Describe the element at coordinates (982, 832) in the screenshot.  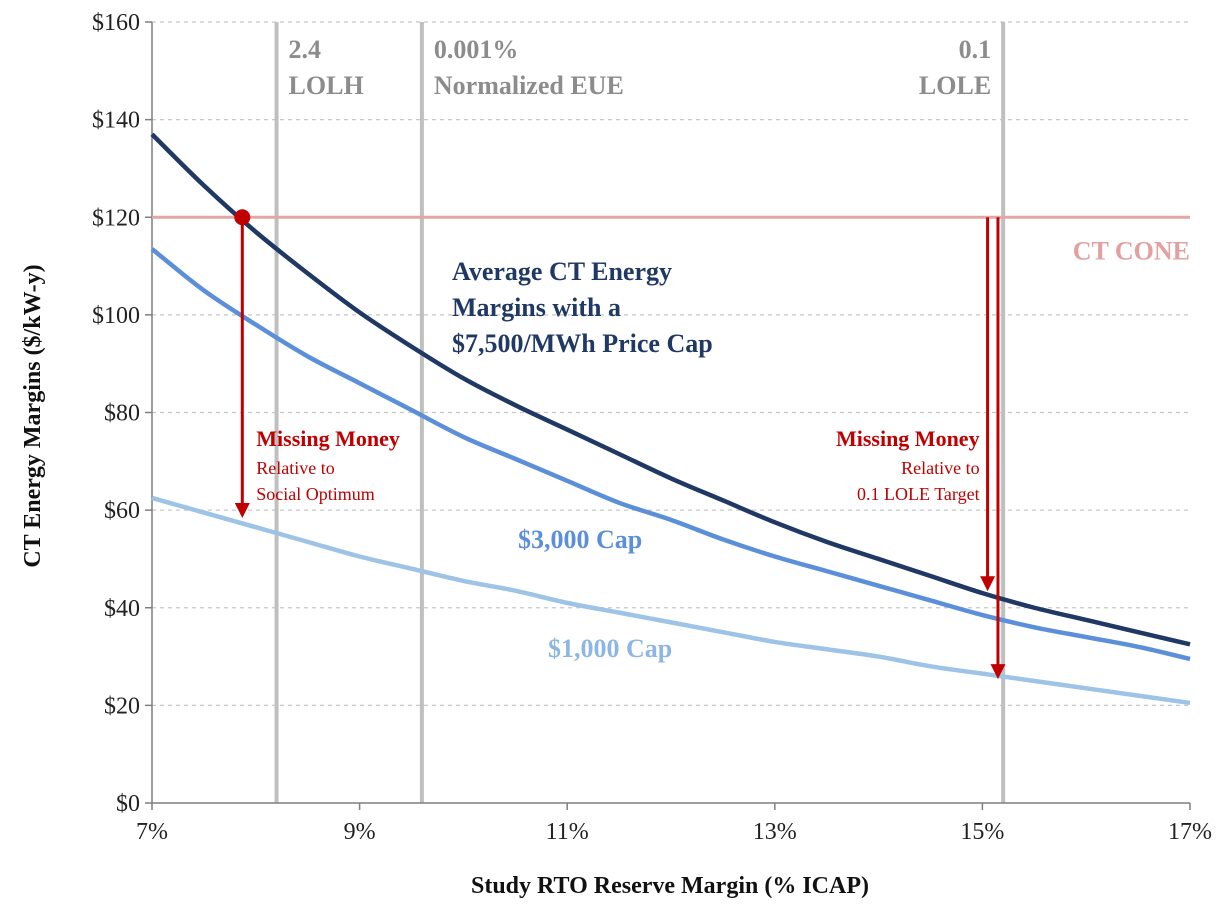
I see `x-tick-label: 15%` at that location.